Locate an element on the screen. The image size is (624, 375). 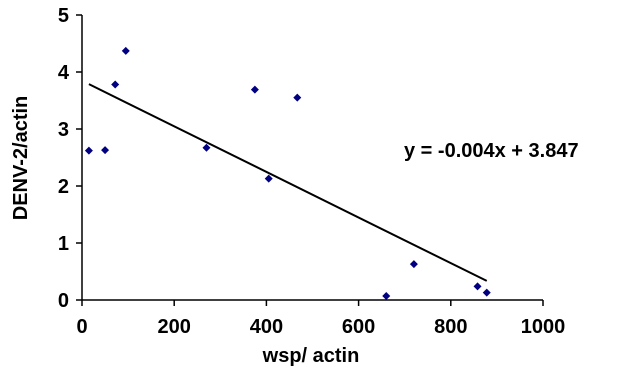
x-tick-label: 0 is located at coordinates (81, 327).